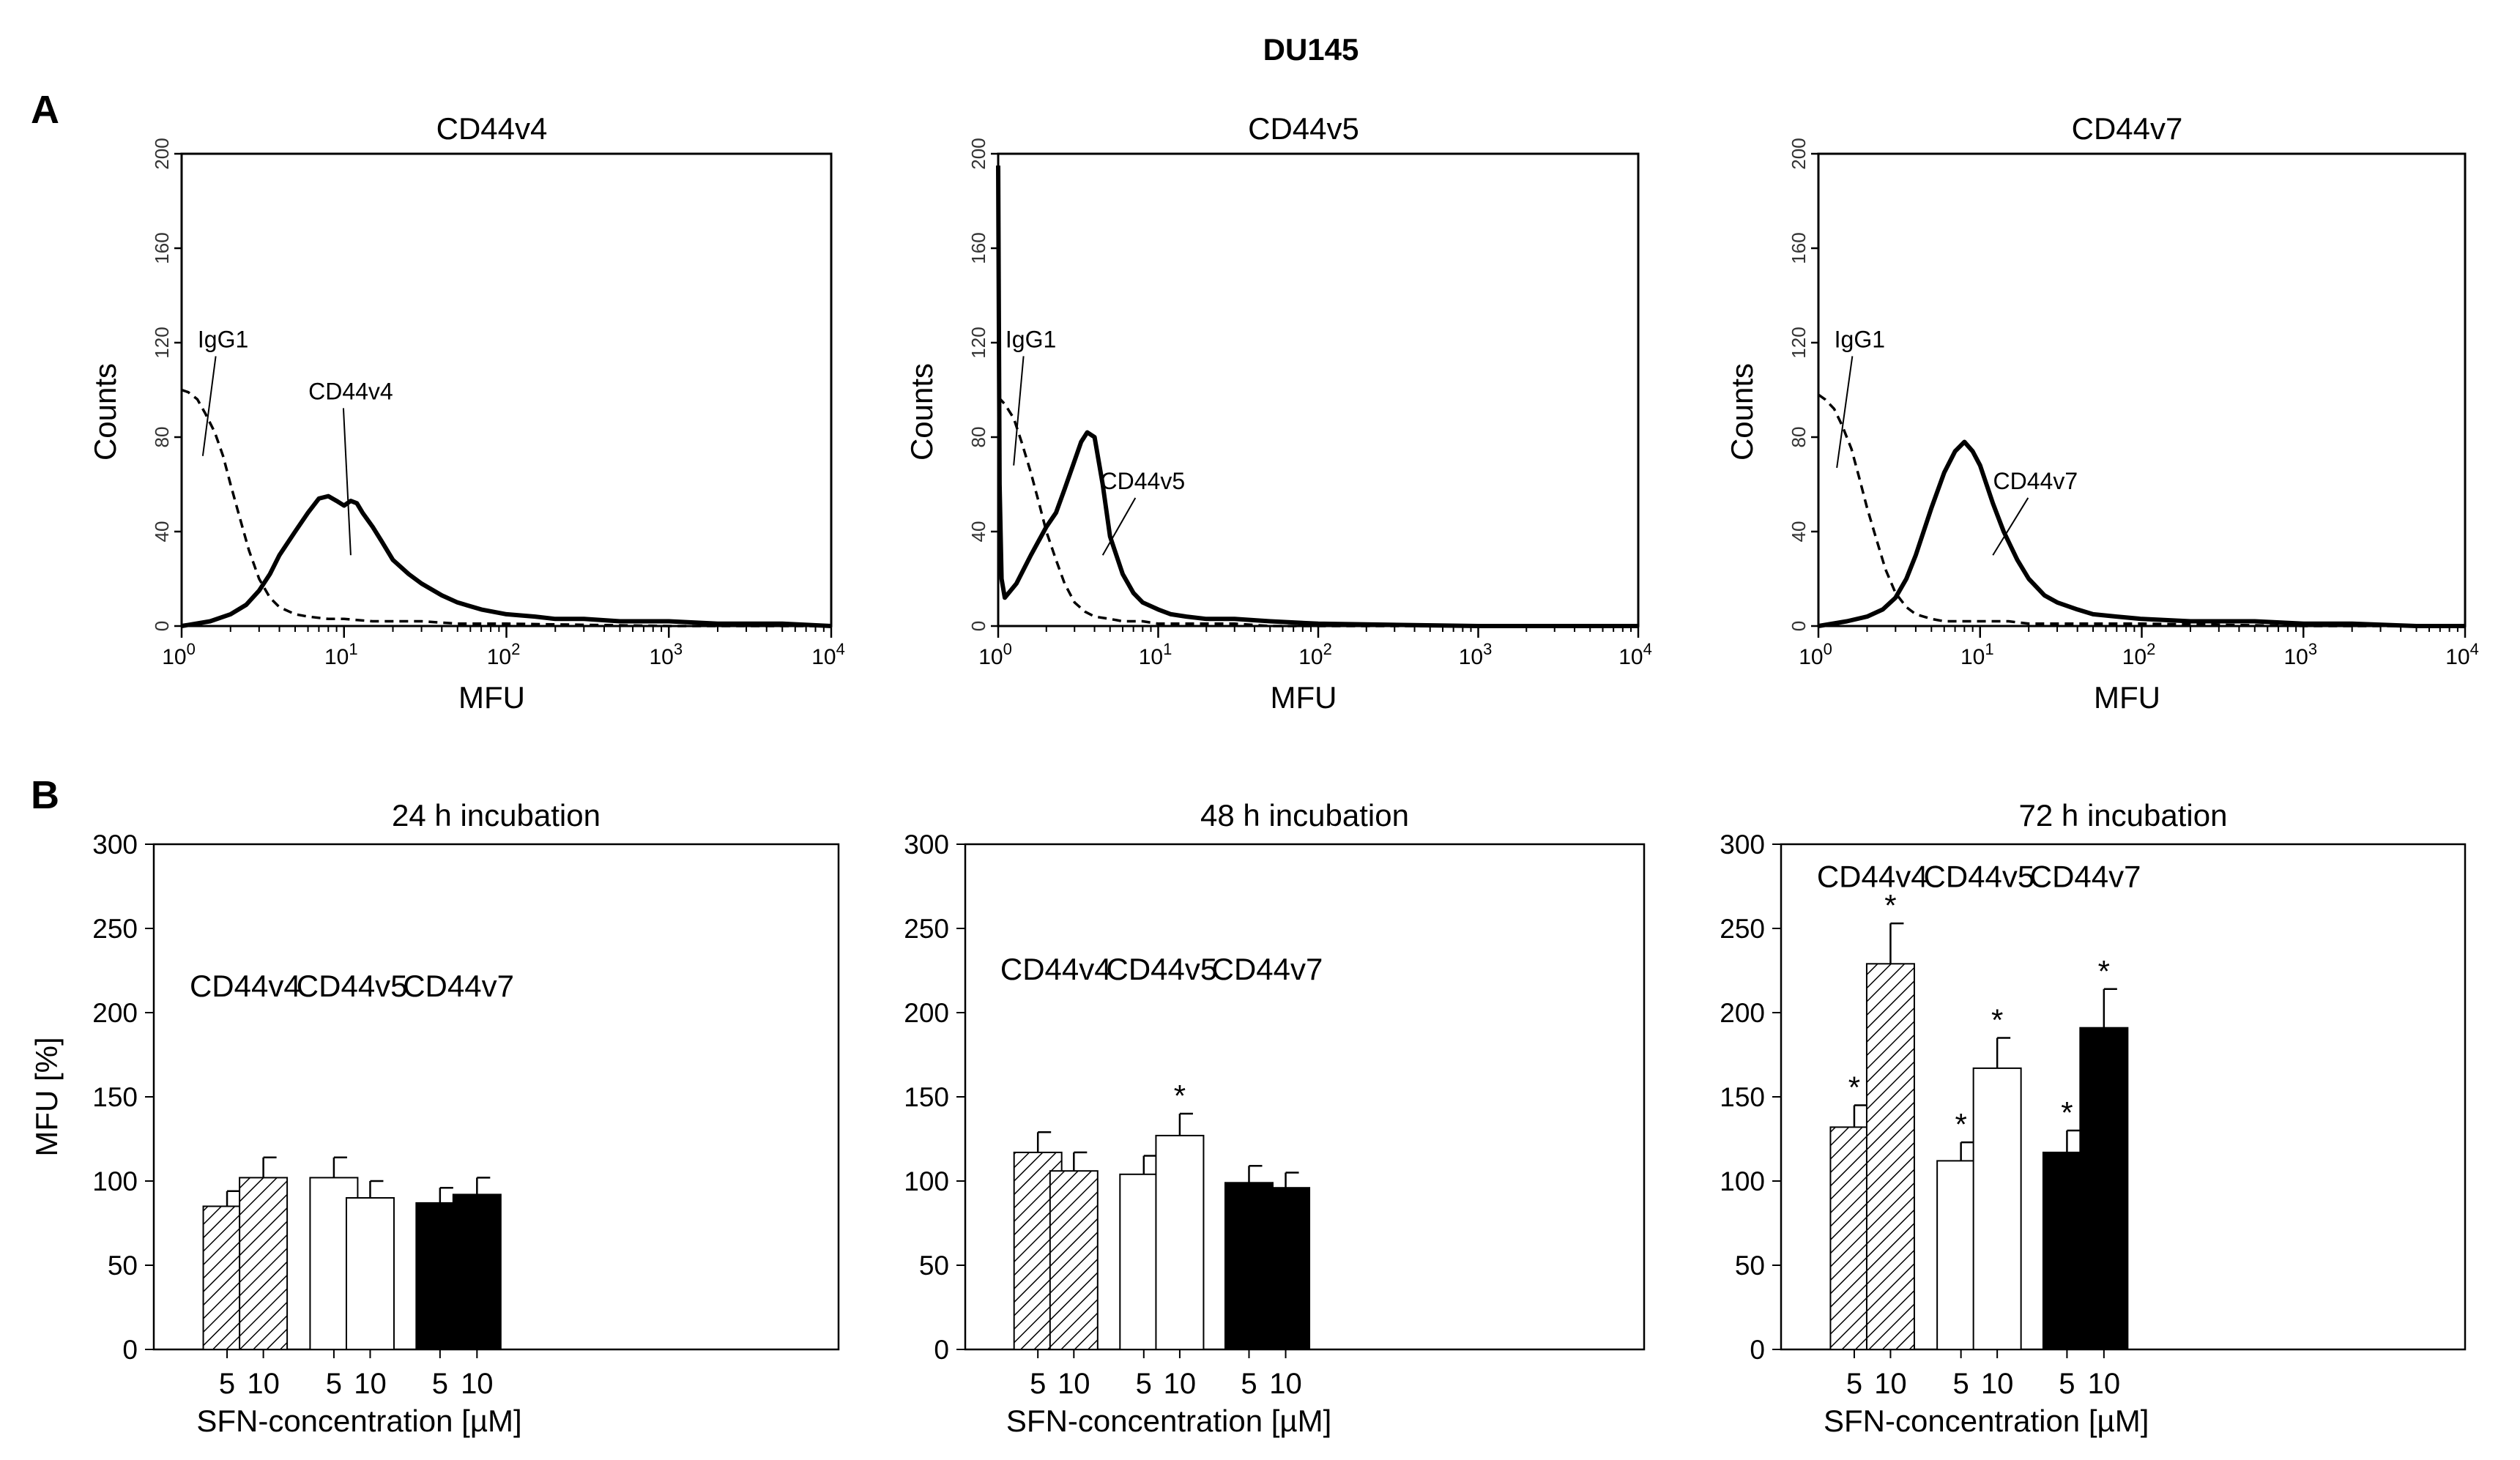 The width and height of the screenshot is (2520, 1460). Describe the element at coordinates (2035, 481) in the screenshot. I see `annotation-label: CD44v7` at that location.